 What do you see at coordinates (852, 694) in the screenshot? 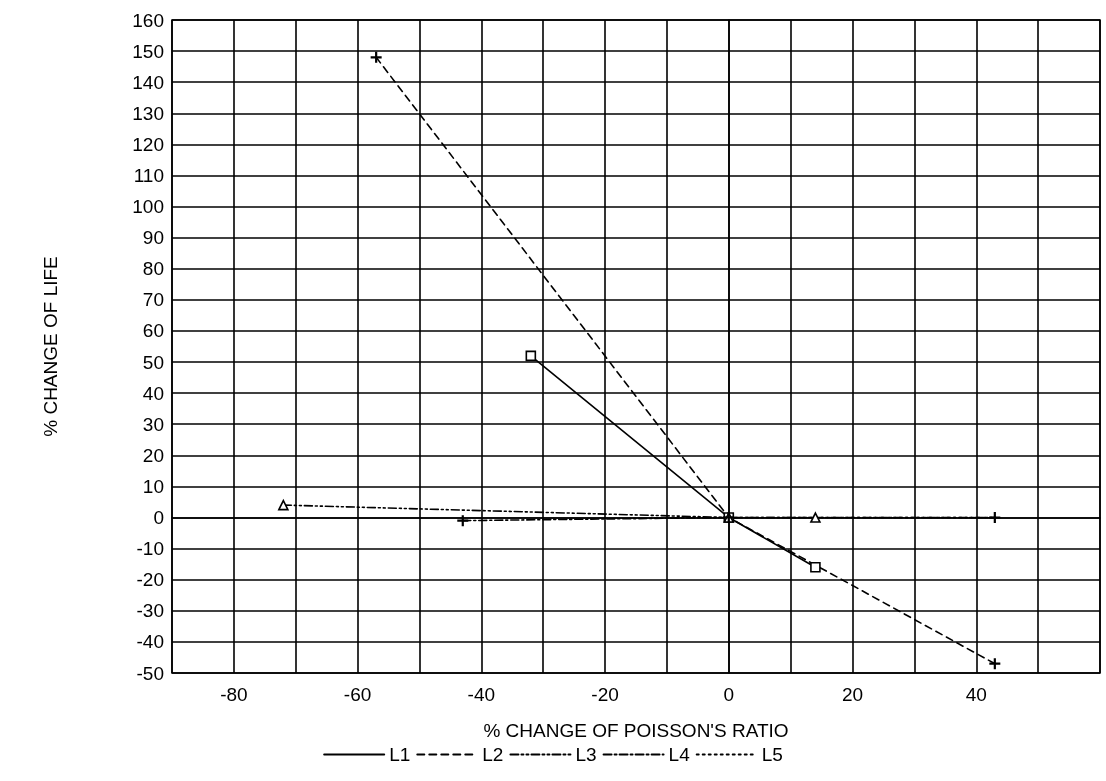
I see `x-tick-label: 20` at bounding box center [852, 694].